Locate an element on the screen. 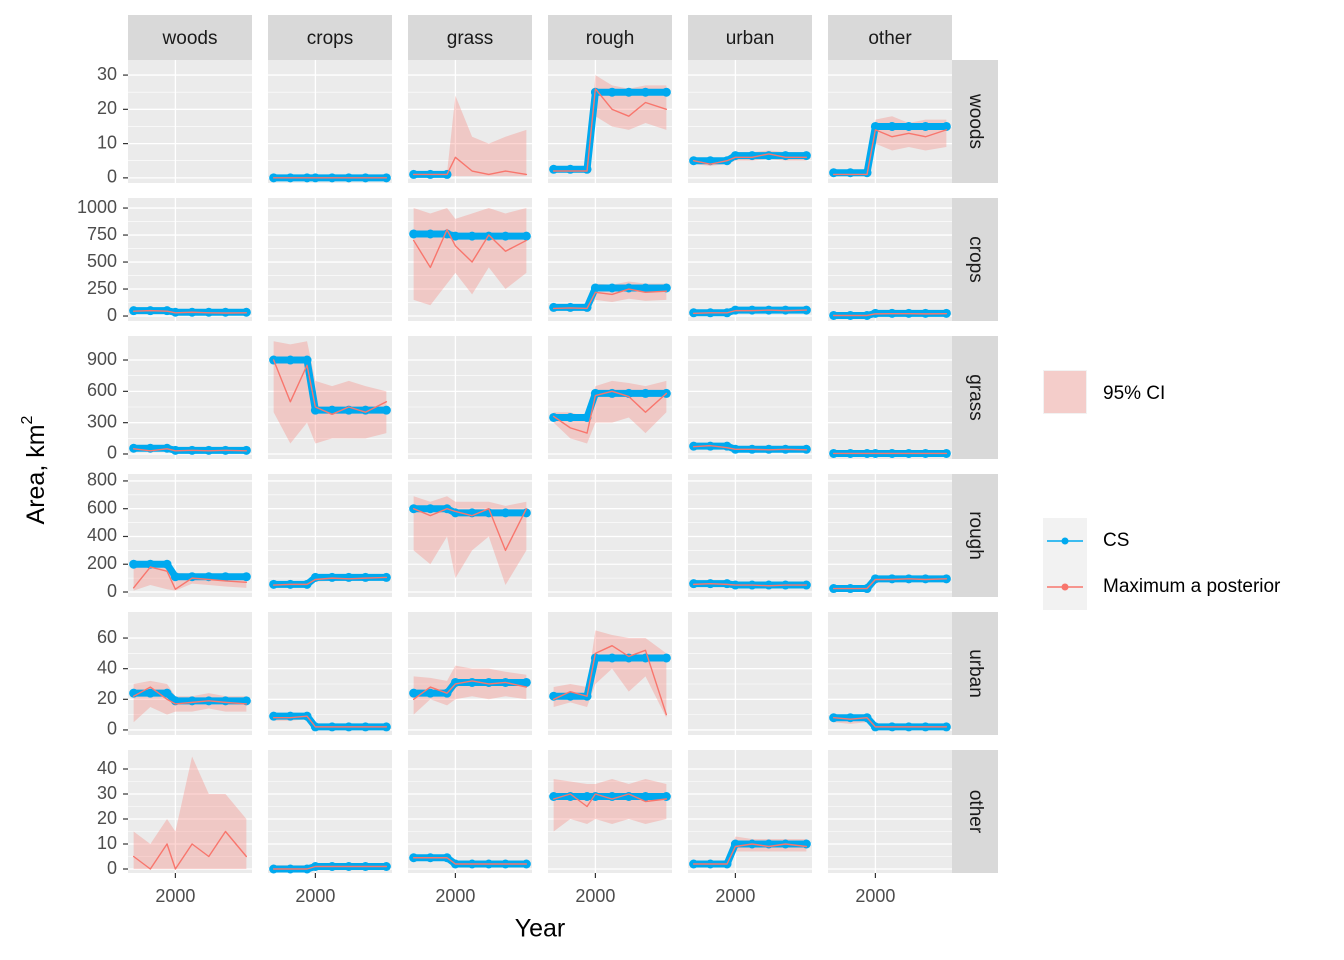 Image resolution: width=1344 pixels, height=960 pixels. y-tick-label: 400 is located at coordinates (102, 535).